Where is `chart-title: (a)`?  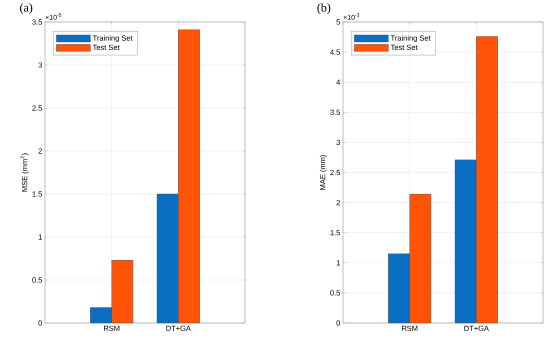 chart-title: (a) is located at coordinates (26, 8).